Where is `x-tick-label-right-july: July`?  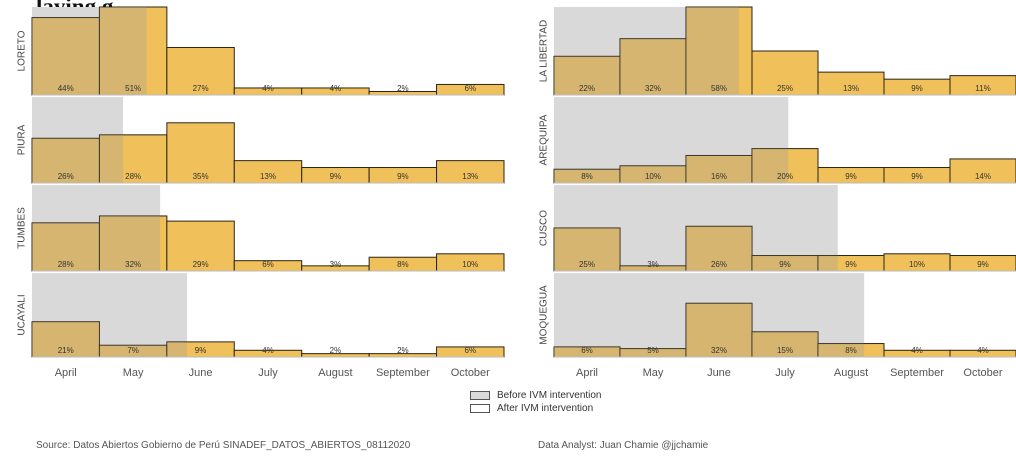 x-tick-label-right-july: July is located at coordinates (785, 373).